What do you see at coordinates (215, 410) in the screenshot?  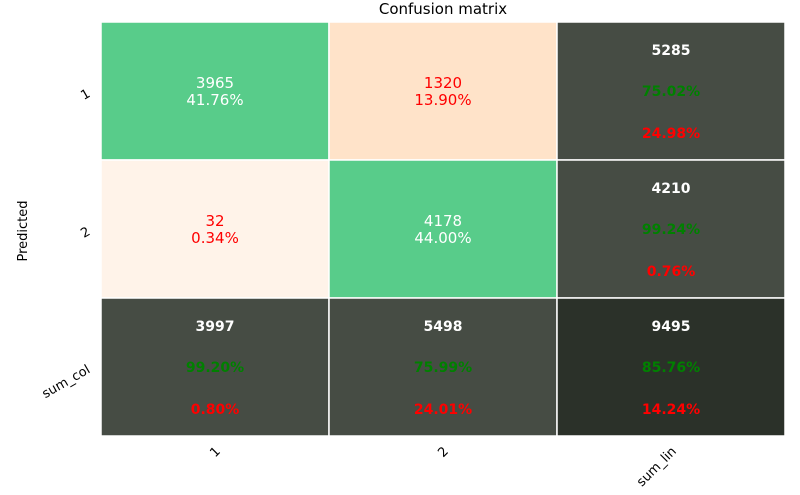 I see `summary-error-label: 0.80%` at bounding box center [215, 410].